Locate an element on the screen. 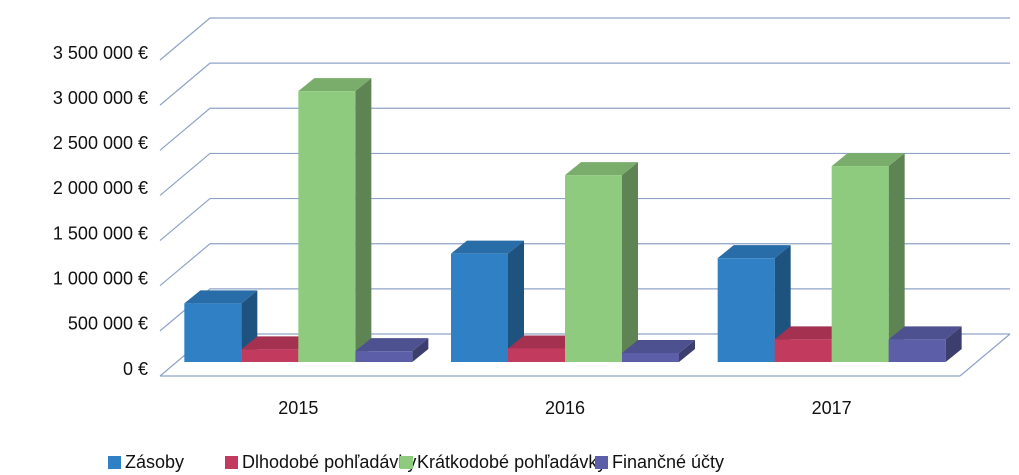 This screenshot has height=475, width=1019. x-tick-label: 2017 is located at coordinates (832, 408).